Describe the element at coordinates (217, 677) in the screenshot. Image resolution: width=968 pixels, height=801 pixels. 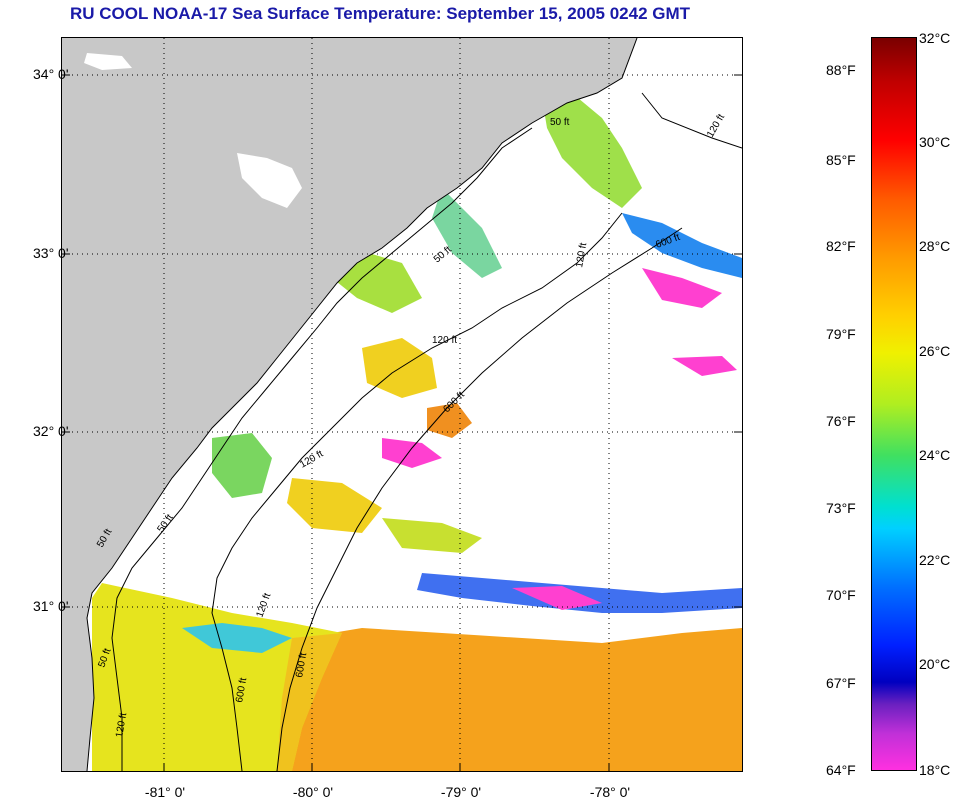
I see `shelf-water-south` at that location.